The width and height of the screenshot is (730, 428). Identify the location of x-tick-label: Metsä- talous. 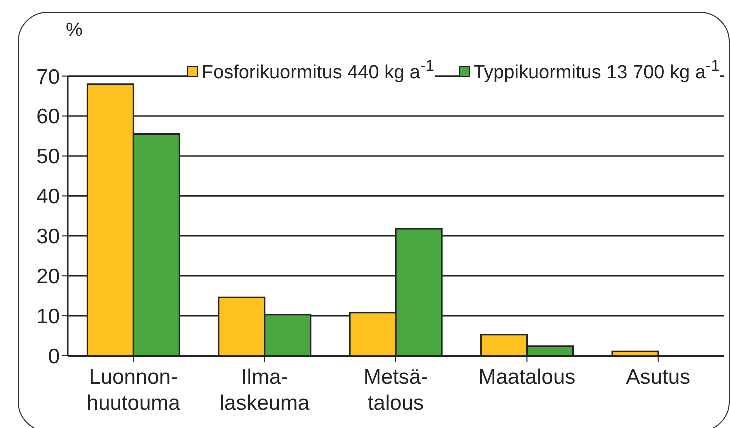
(396, 390).